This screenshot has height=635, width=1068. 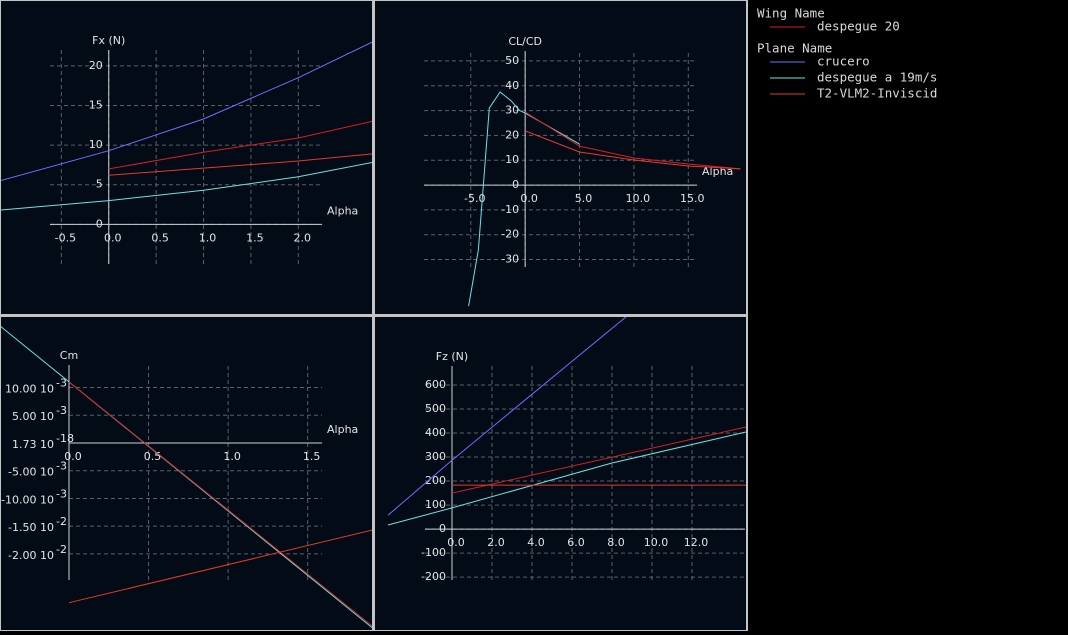 I want to click on x-tick-label: -0.5, so click(x=65, y=237).